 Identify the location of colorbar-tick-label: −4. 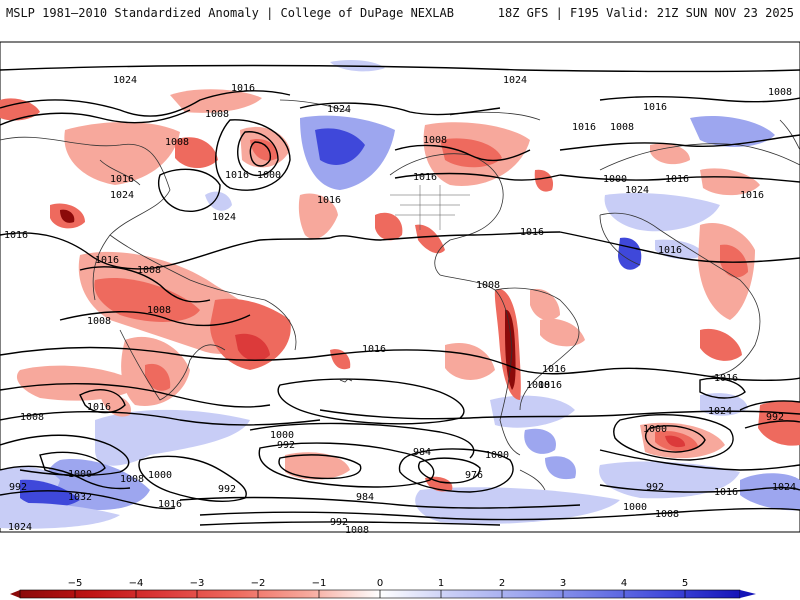
(136, 583).